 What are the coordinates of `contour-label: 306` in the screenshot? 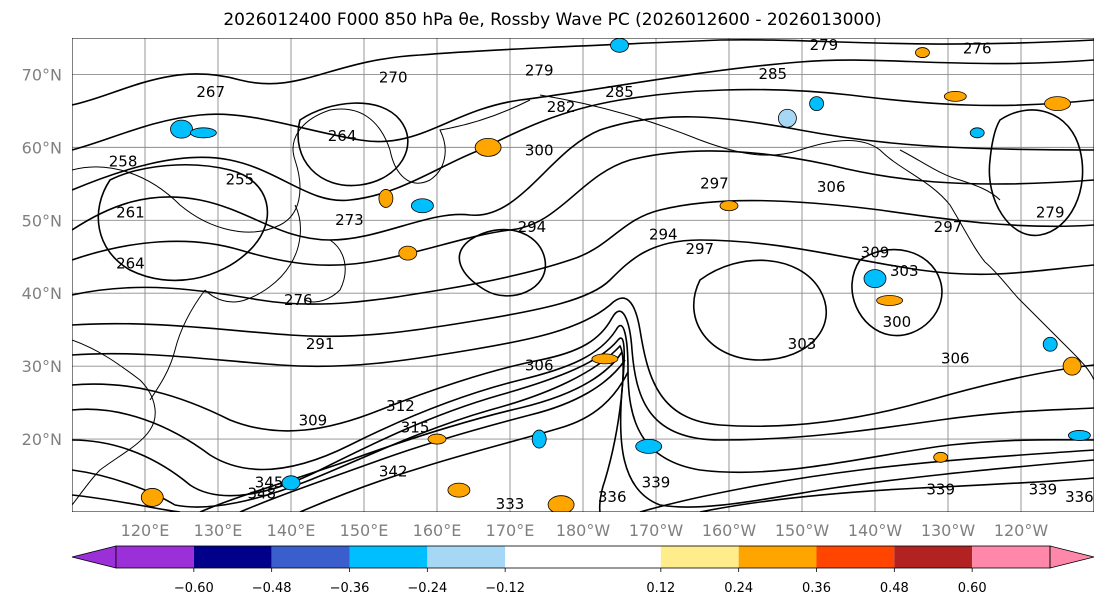 It's located at (831, 187).